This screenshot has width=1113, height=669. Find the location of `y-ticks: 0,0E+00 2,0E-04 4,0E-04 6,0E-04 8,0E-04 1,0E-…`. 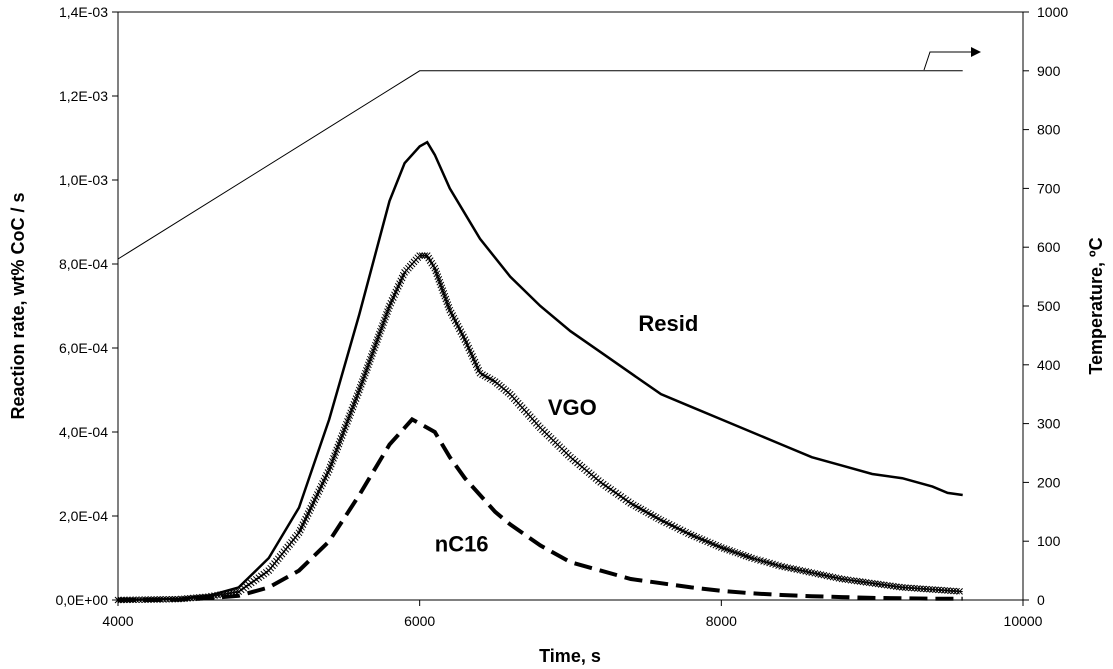

y-ticks: 0,0E+00 2,0E-04 4,0E-04 6,0E-04 8,0E-04 1,0E-… is located at coordinates (86, 306).